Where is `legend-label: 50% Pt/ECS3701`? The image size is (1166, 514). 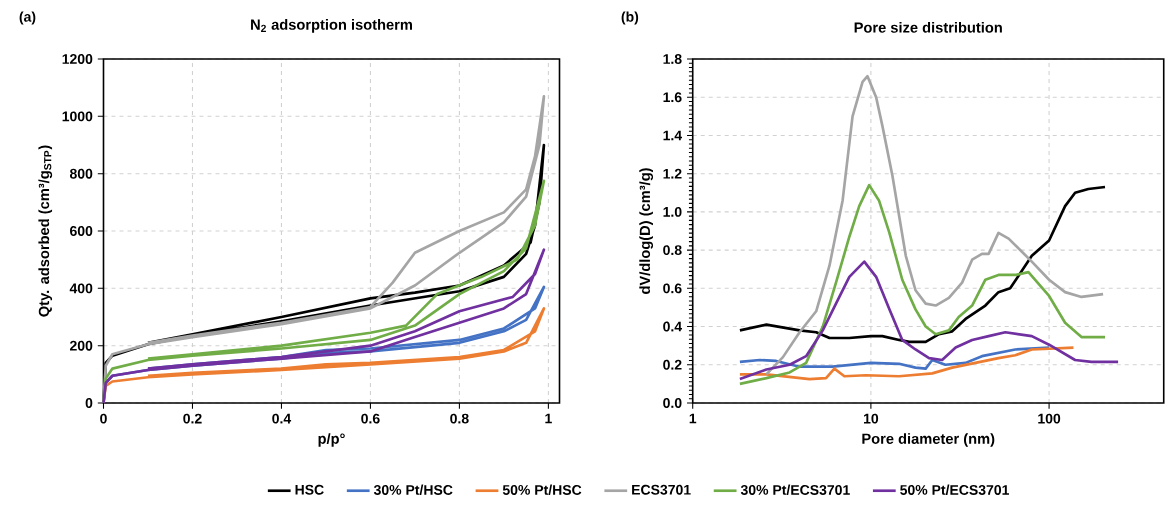 legend-label: 50% Pt/ECS3701 is located at coordinates (954, 490).